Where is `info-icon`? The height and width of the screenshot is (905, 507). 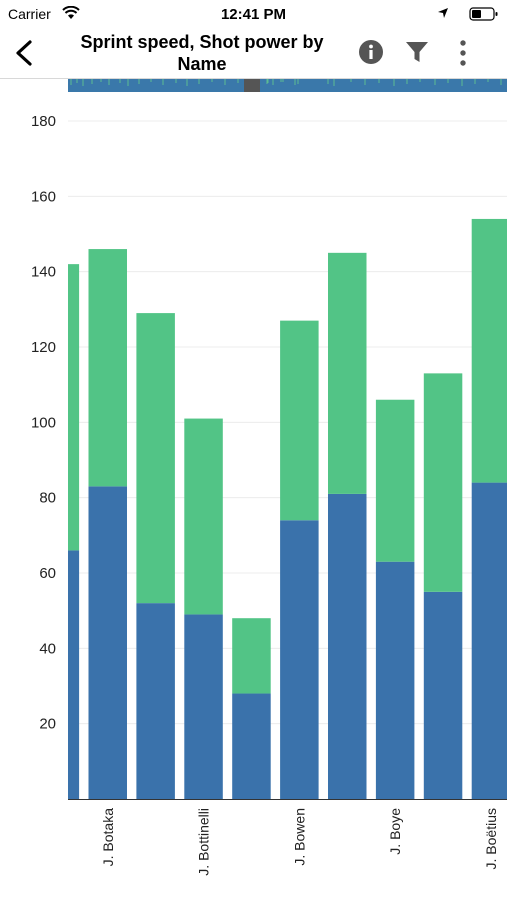
info-icon is located at coordinates (371, 52).